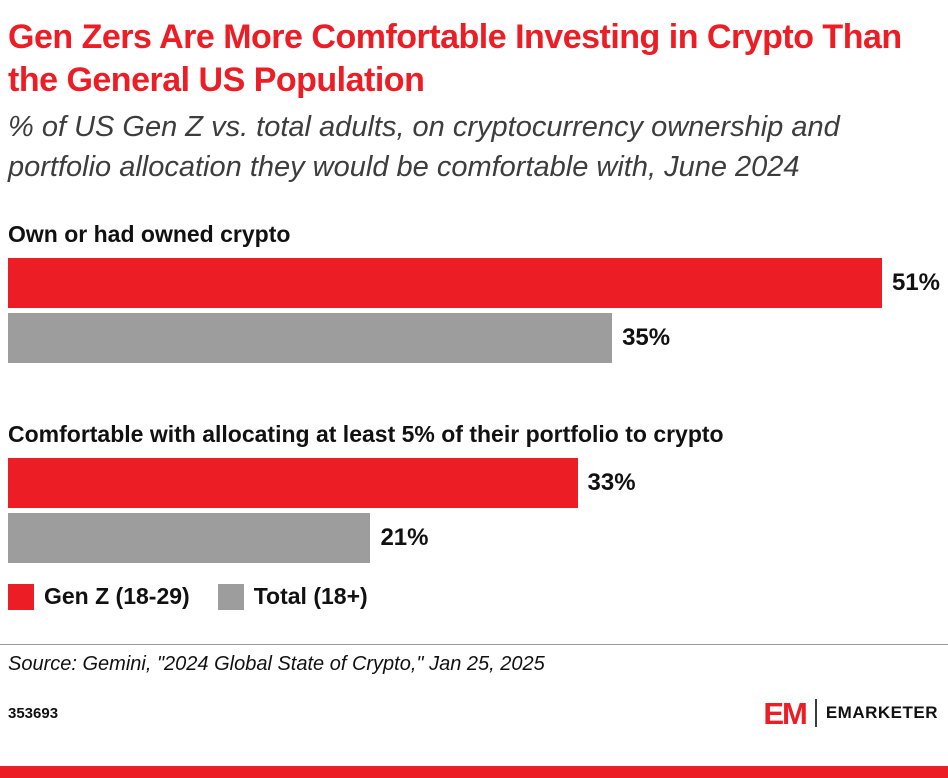  Describe the element at coordinates (474, 538) in the screenshot. I see `bar-row: 21%` at that location.